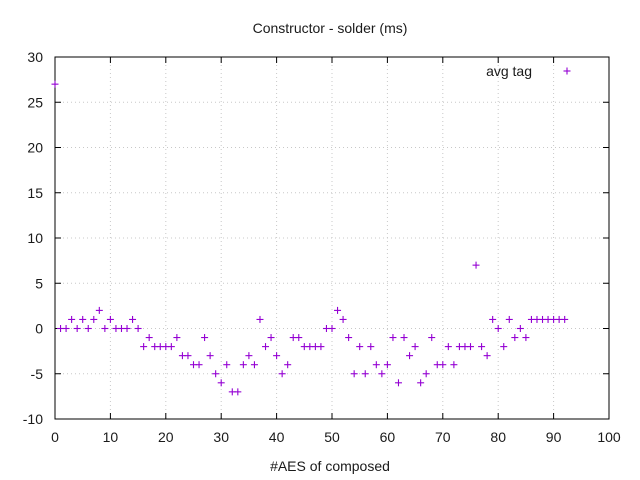  What do you see at coordinates (39, 329) in the screenshot?
I see `y-tick-label: 0` at bounding box center [39, 329].